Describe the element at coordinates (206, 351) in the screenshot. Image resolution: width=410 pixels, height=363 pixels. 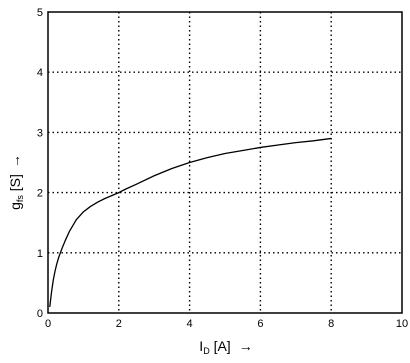
I see `x-axis-label-sub: D` at that location.